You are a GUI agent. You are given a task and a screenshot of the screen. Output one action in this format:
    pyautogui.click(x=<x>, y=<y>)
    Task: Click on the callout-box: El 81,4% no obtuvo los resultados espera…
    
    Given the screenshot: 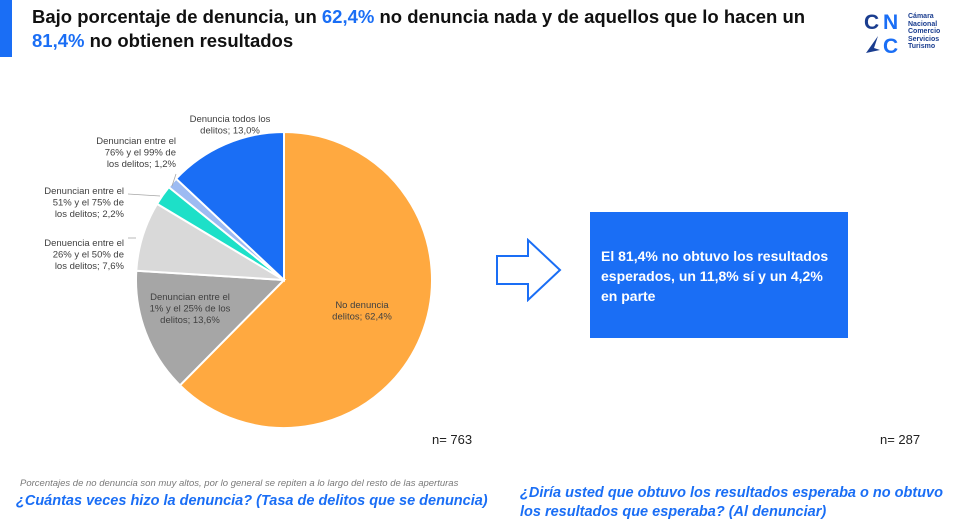 What is the action you would take?
    pyautogui.click(x=719, y=275)
    